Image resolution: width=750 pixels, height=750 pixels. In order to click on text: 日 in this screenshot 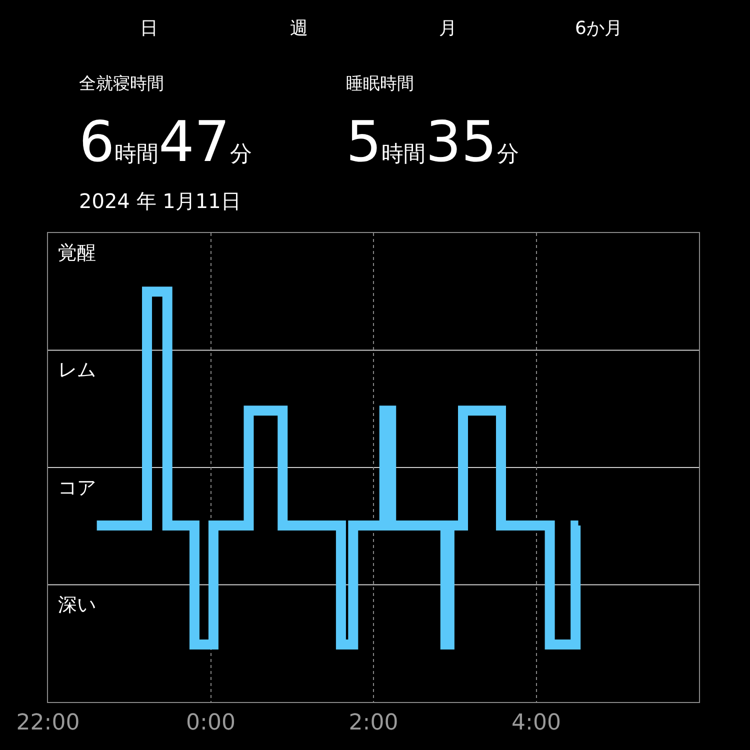, I will do `click(149, 28)`.